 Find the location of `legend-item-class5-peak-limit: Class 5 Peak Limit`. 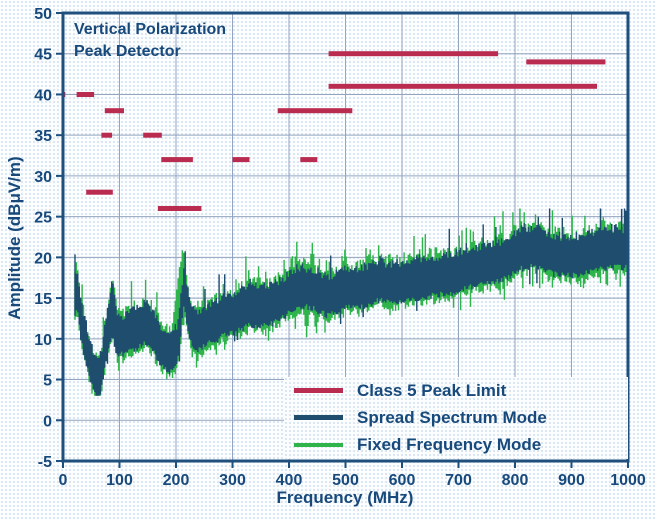

legend-item-class5-peak-limit: Class 5 Peak Limit is located at coordinates (456, 391).